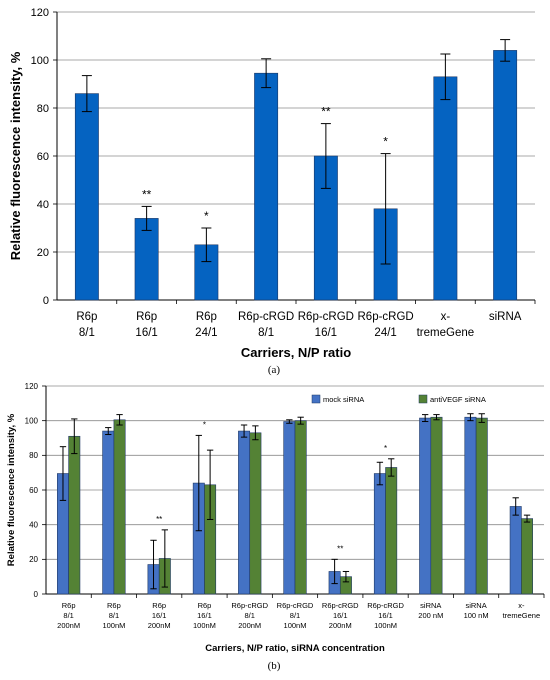 This screenshot has width=550, height=680. What do you see at coordinates (295, 648) in the screenshot?
I see `x-axis-title: Carriers, N/P ratio, siRNA concentration` at bounding box center [295, 648].